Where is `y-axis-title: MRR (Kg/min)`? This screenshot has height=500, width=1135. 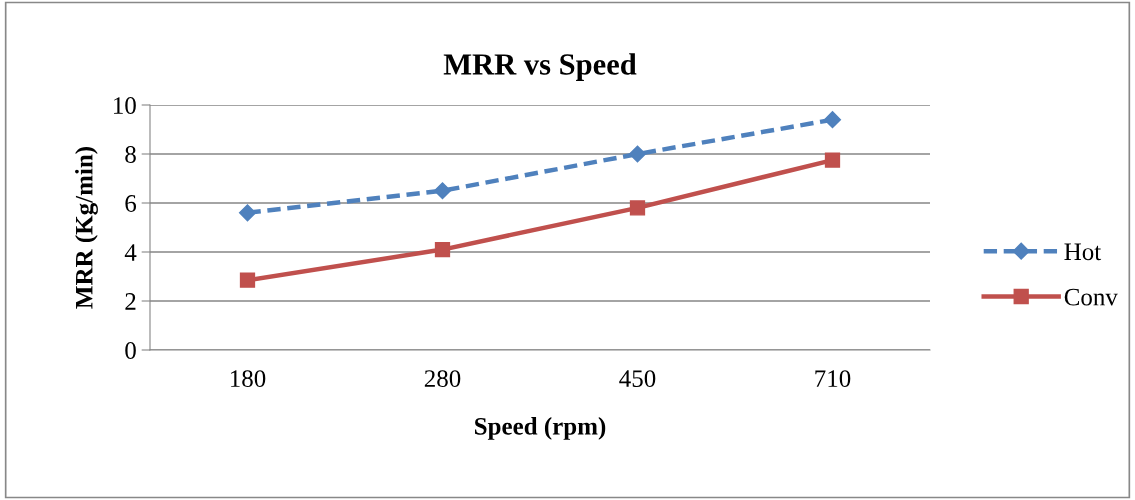 y-axis-title: MRR (Kg/min) is located at coordinates (86, 228).